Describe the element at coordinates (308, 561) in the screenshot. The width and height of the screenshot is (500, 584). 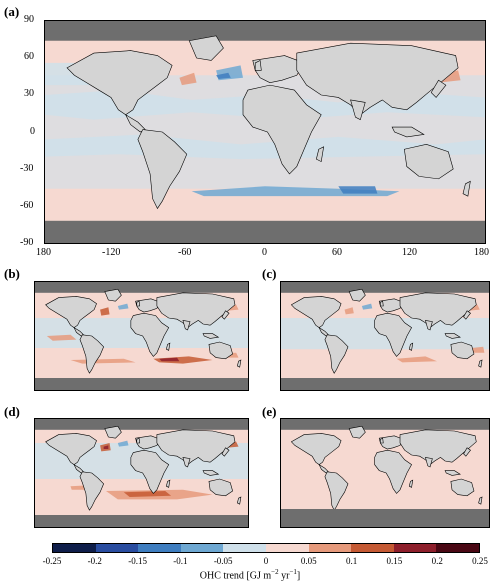
I see `colorbar-tick-label: 0.05` at that location.